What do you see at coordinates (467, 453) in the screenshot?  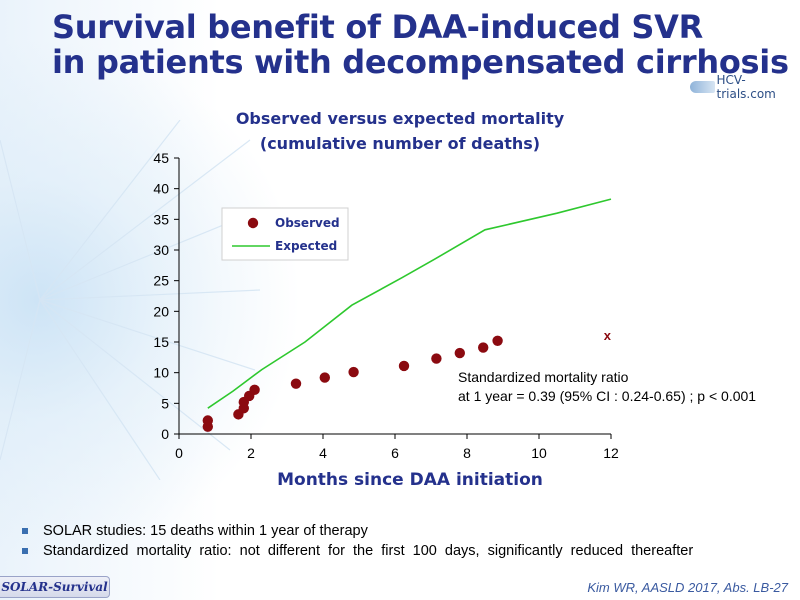 I see `x-tick-label: 8` at bounding box center [467, 453].